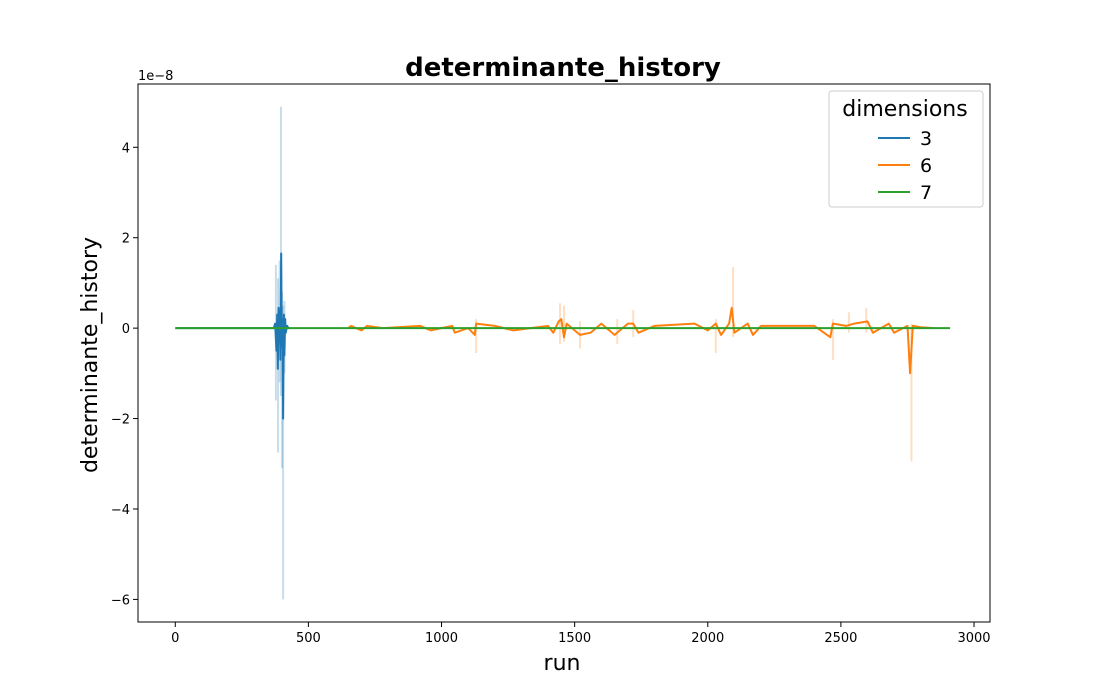 This screenshot has width=1100, height=700. I want to click on x-axis-ticks: 0 500 1000 1500 2000 2500 3000, so click(581, 634).